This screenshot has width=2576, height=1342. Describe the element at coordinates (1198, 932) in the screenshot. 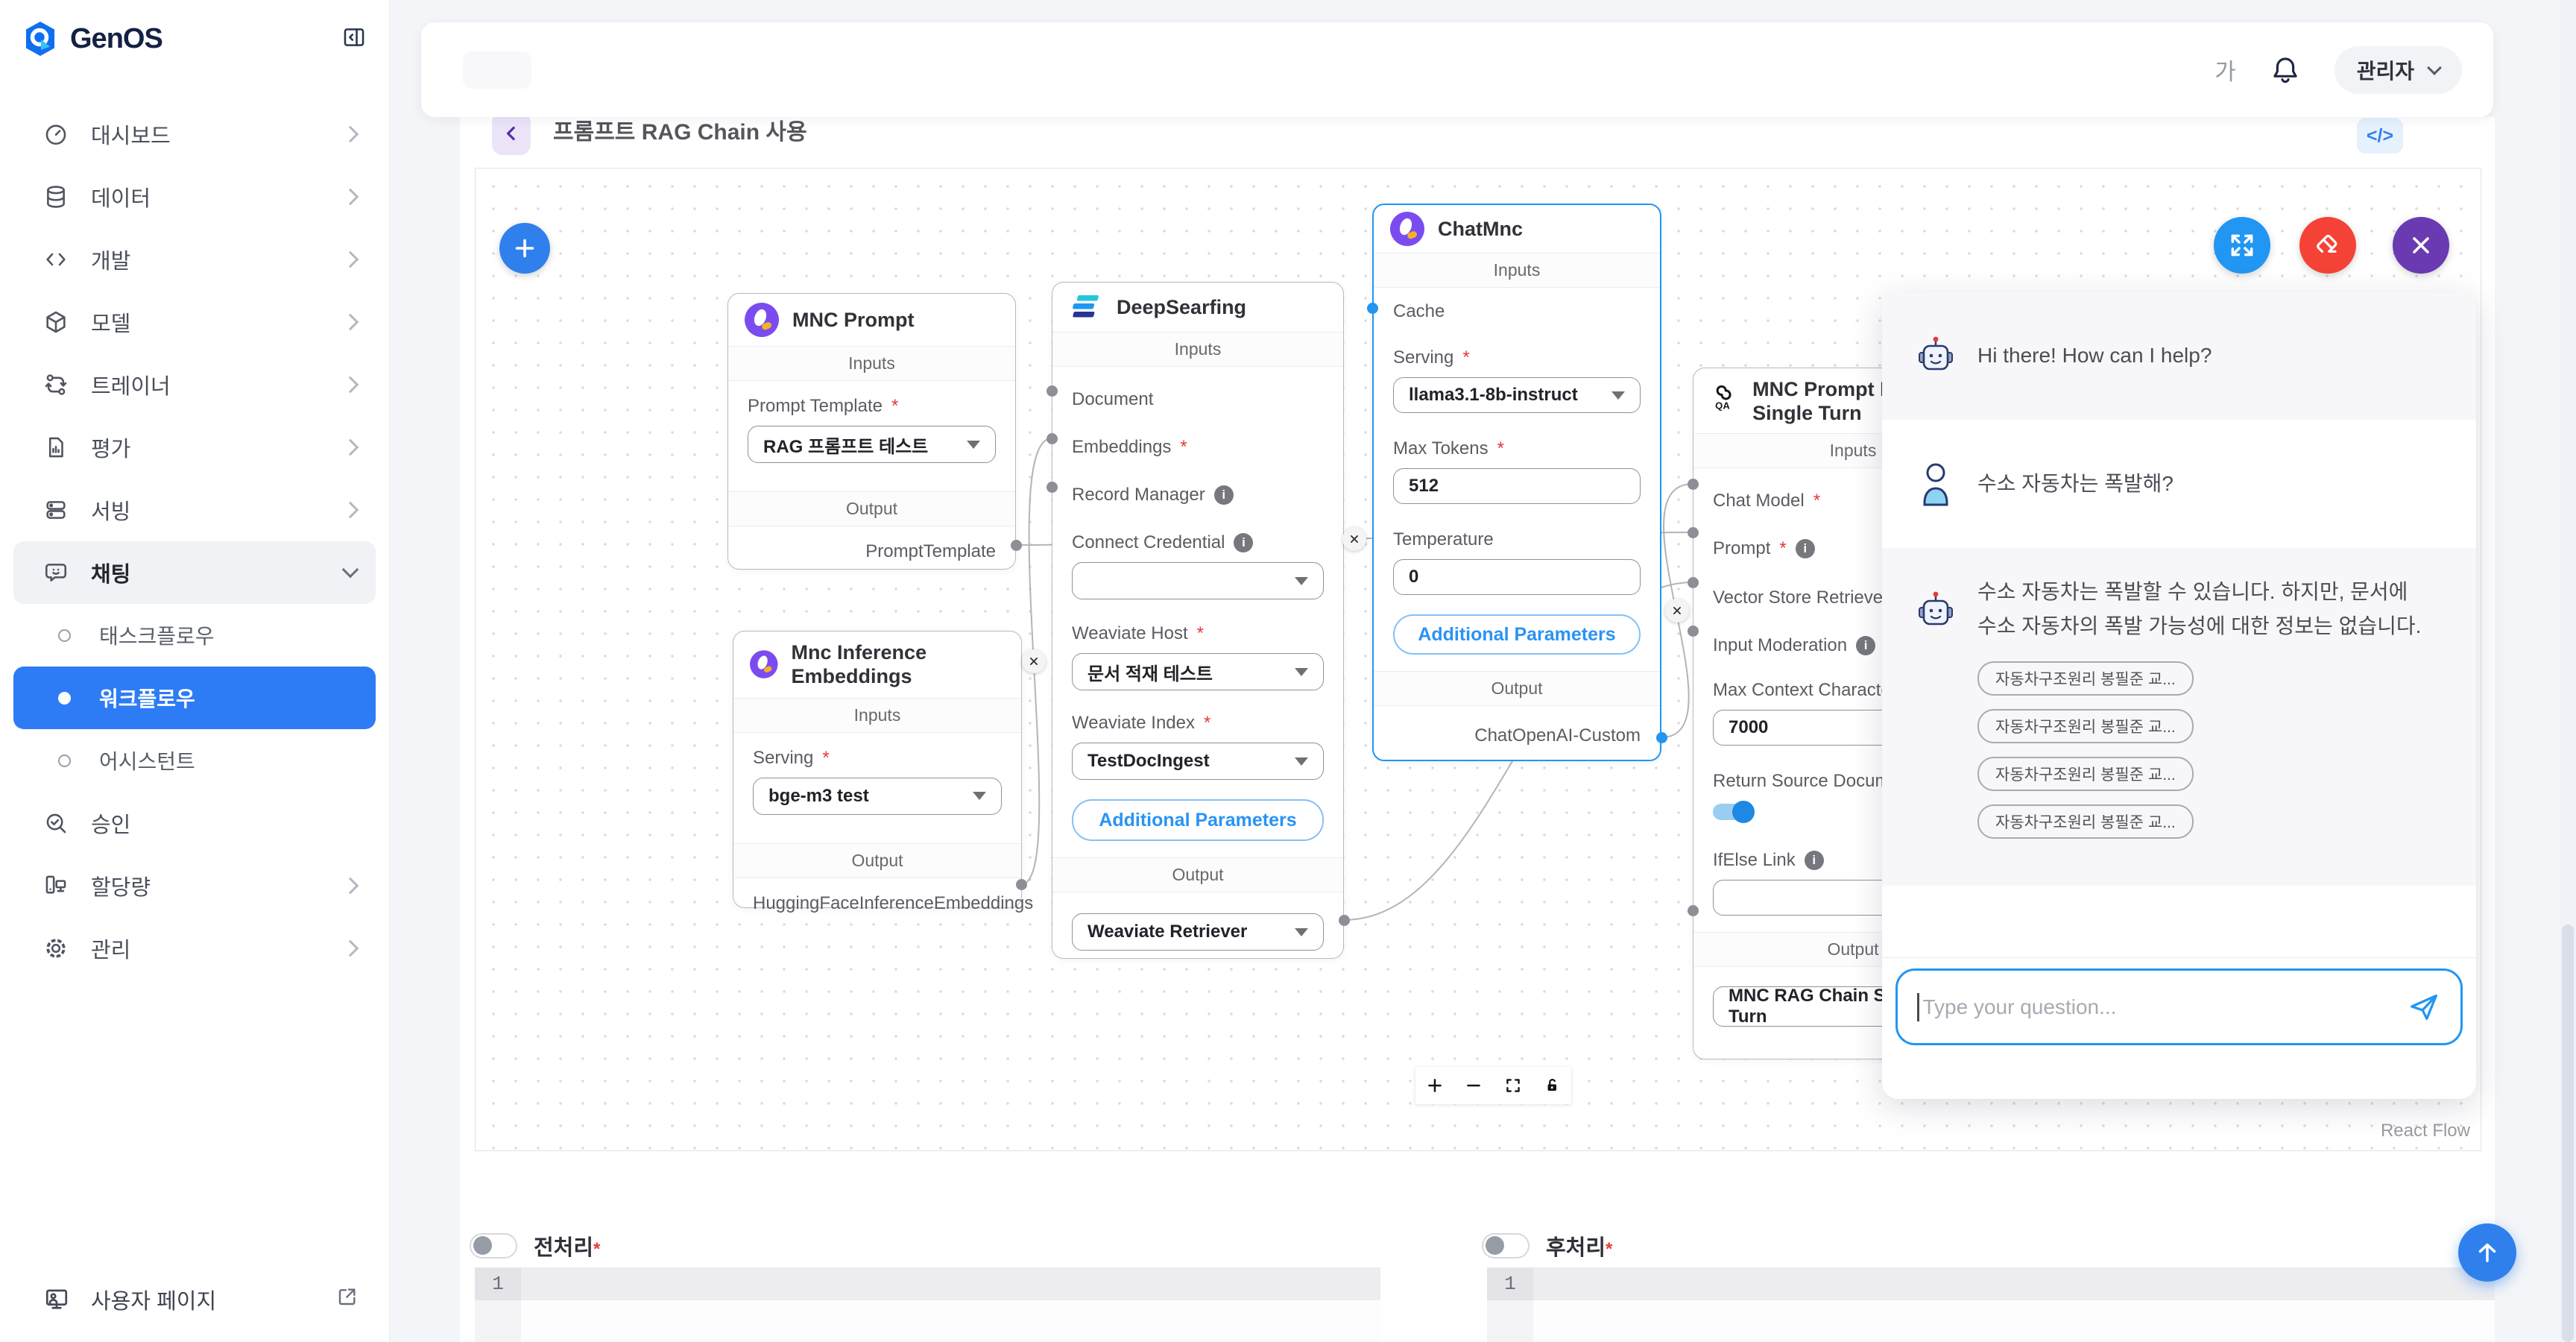

I see `output-select: Weaviate Retriever` at that location.